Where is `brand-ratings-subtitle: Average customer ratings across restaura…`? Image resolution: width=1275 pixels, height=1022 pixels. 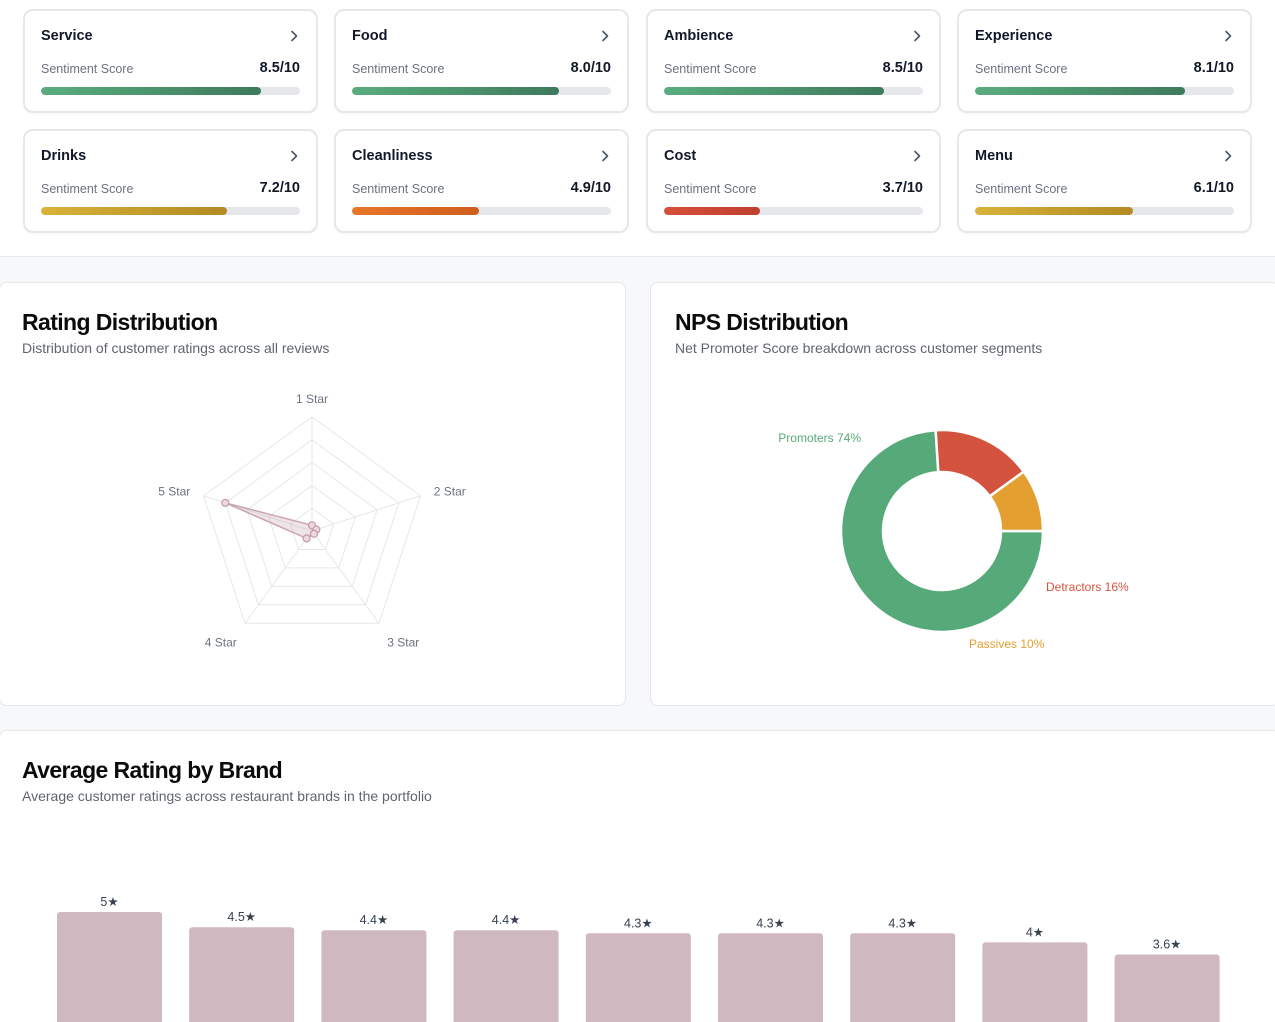
brand-ratings-subtitle: Average customer ratings across restaura… is located at coordinates (227, 796).